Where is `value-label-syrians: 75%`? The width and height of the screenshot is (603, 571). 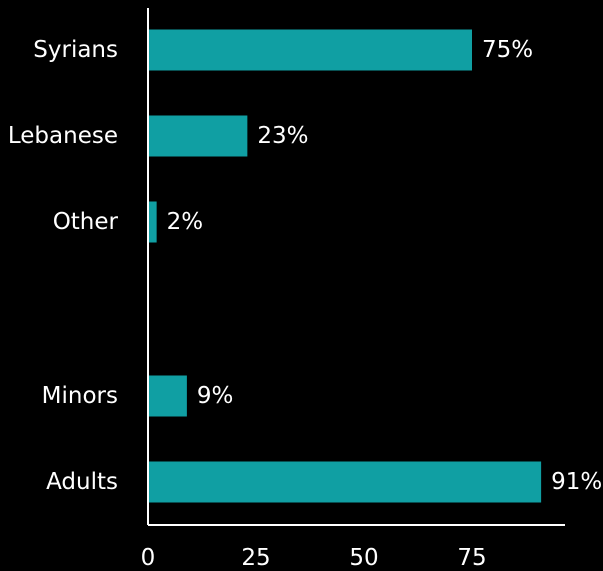
value-label-syrians: 75% is located at coordinates (507, 50).